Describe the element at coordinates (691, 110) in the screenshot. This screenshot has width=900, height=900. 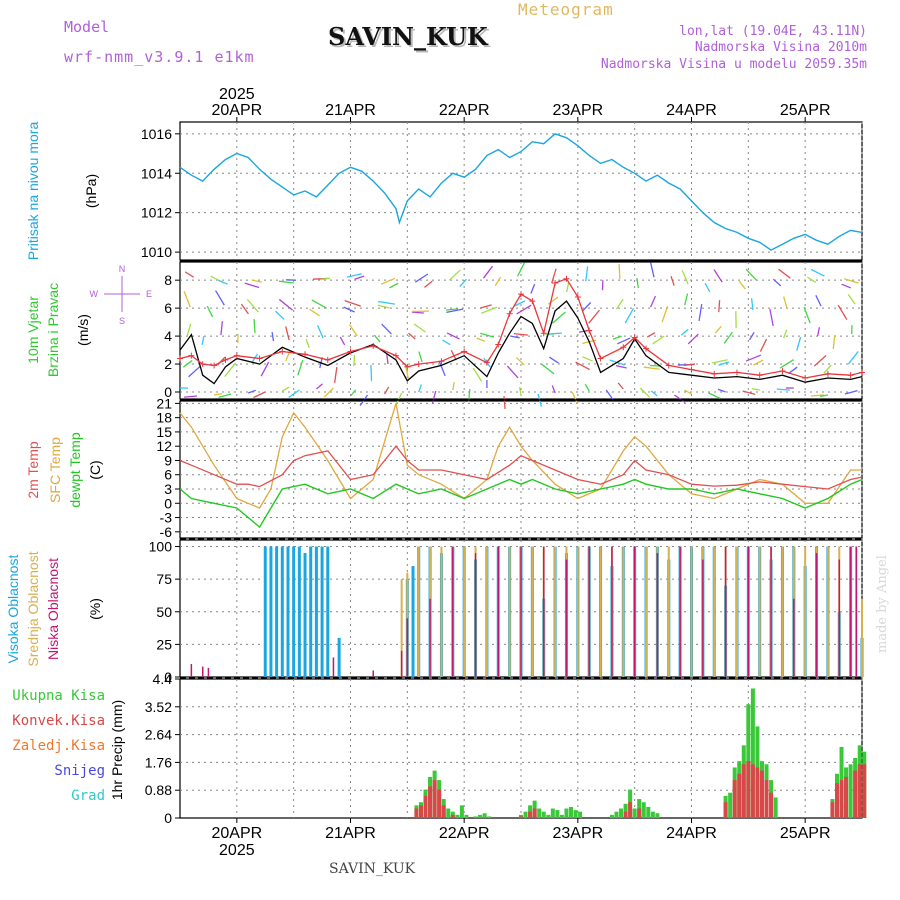
I see `x-day-label-top: 24APR` at that location.